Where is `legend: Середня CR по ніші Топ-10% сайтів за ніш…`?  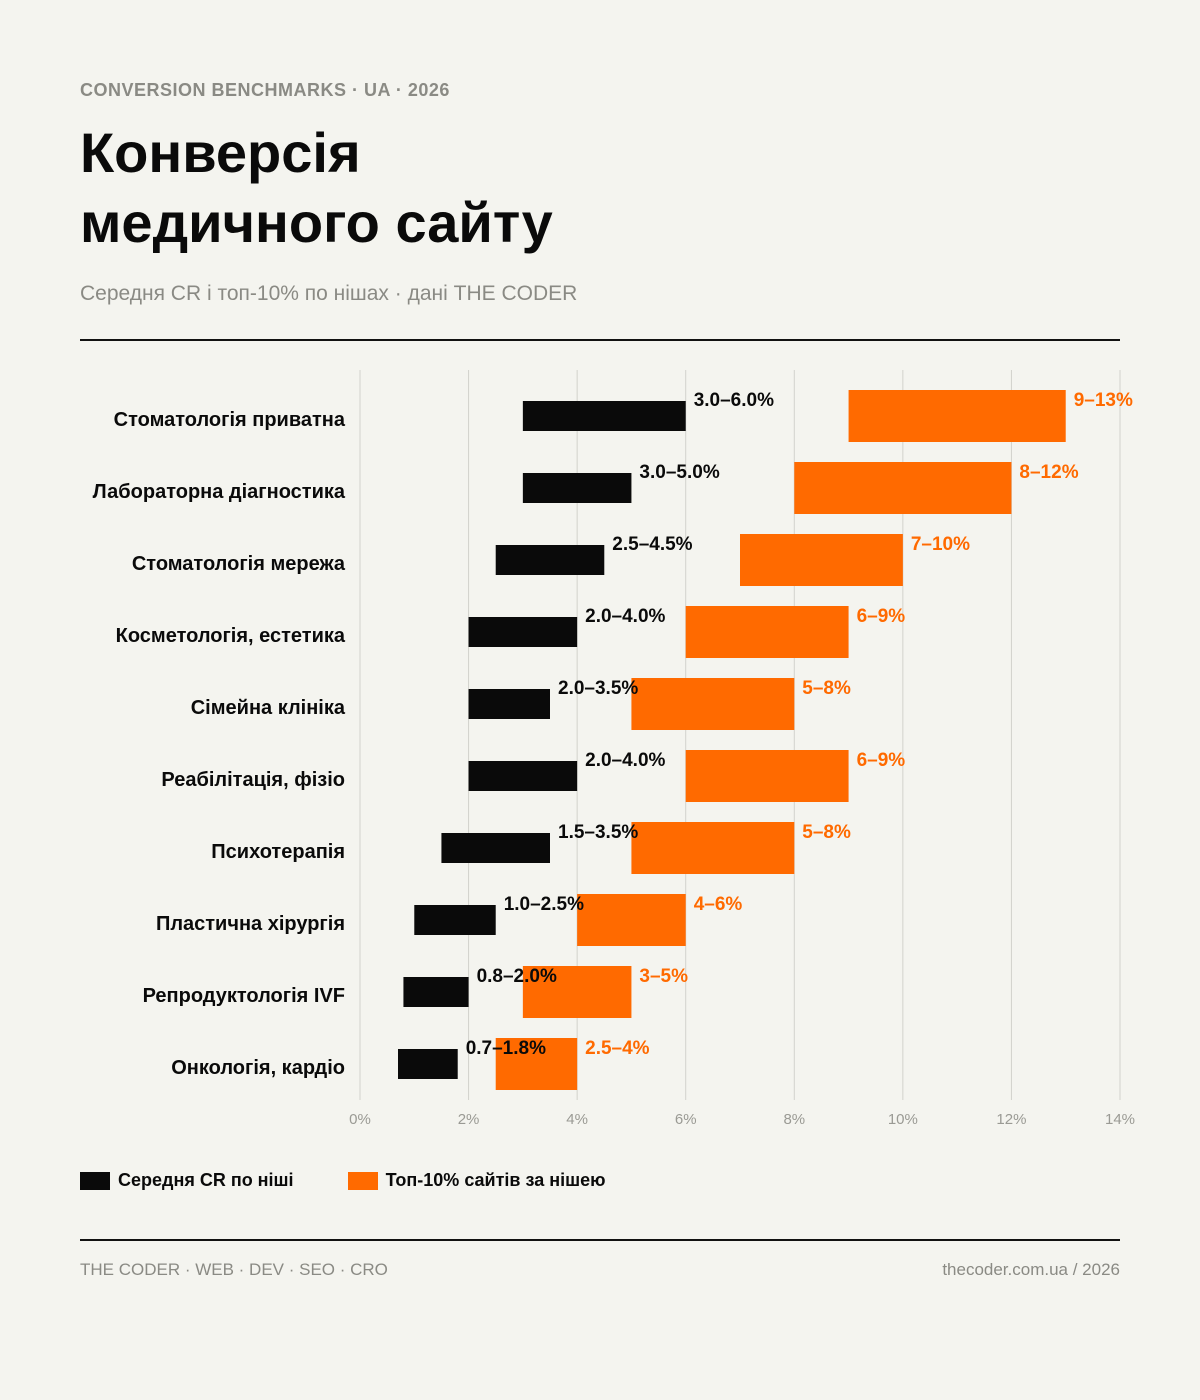
legend: Середня CR по ніші Топ-10% сайтів за ніш… is located at coordinates (342, 1180).